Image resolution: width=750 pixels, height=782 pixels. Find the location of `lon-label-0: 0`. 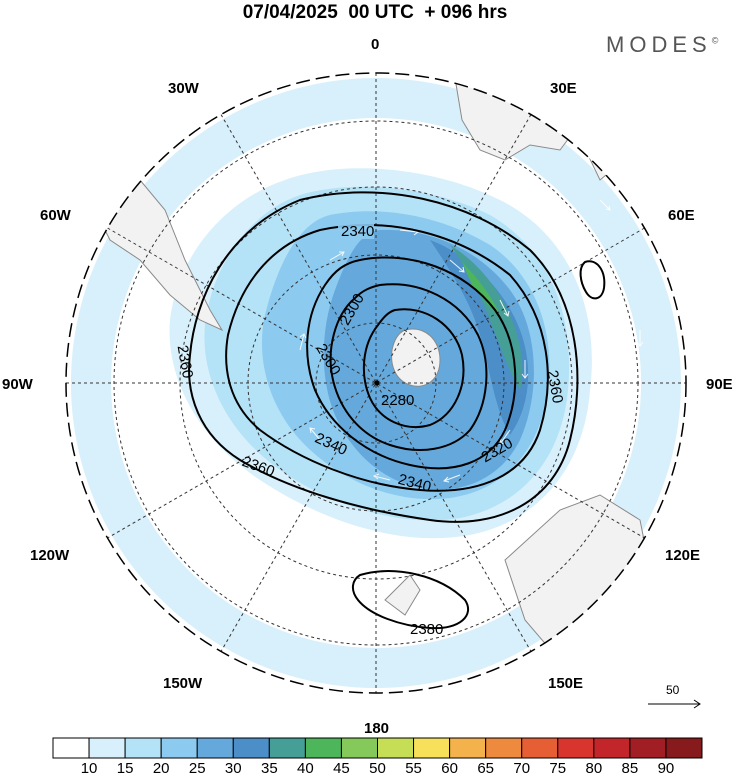

lon-label-0: 0 is located at coordinates (375, 44).